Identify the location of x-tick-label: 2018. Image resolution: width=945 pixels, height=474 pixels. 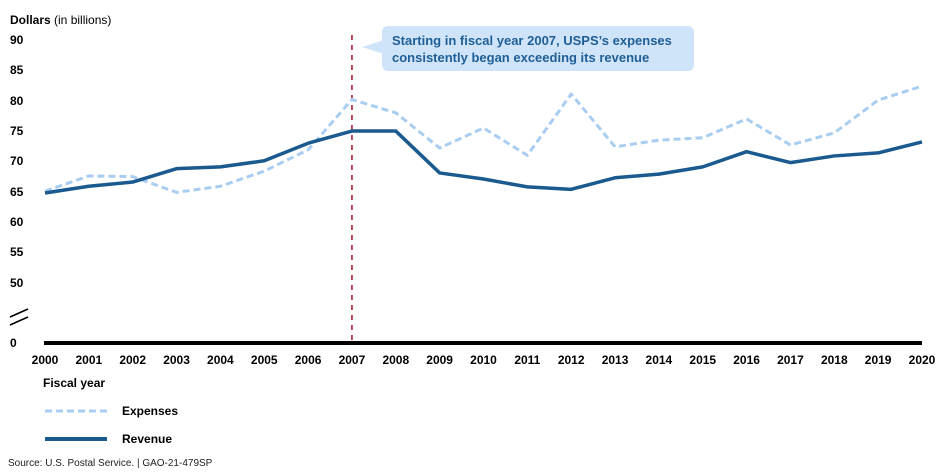
(834, 360).